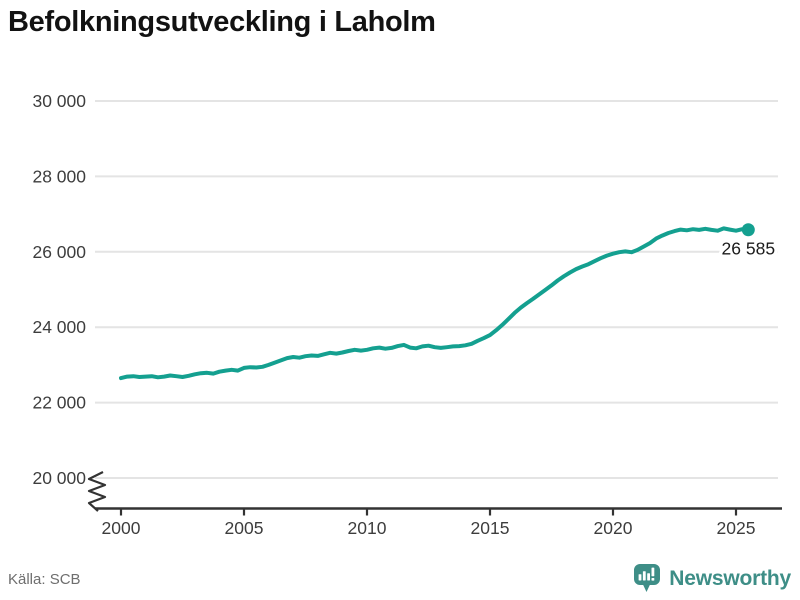 Image resolution: width=800 pixels, height=600 pixels. What do you see at coordinates (44, 579) in the screenshot?
I see `source-credit: Källa: SCB` at bounding box center [44, 579].